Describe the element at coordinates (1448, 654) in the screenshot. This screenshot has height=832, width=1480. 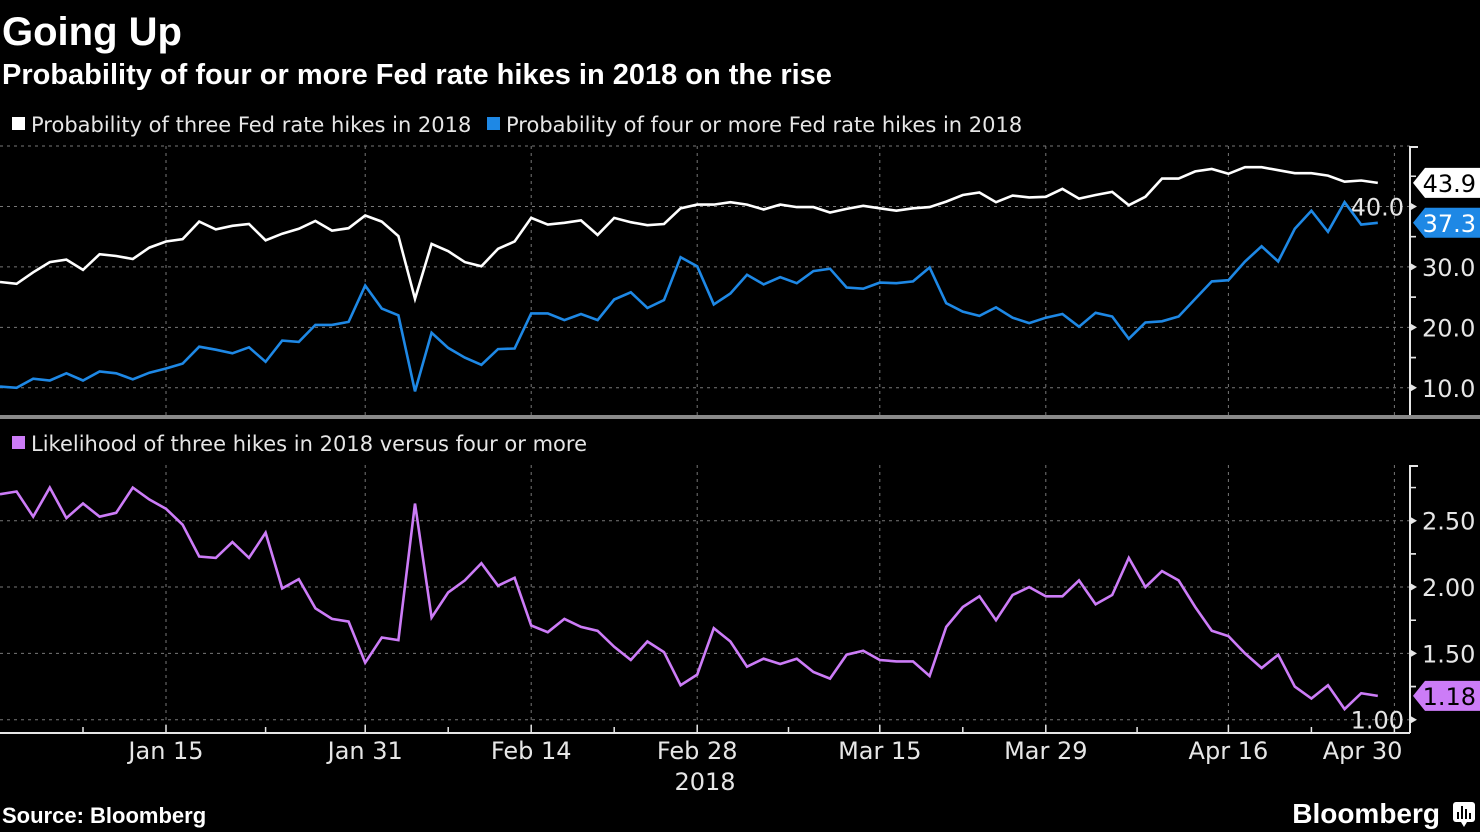
I see `y-tick-label: 1.50` at that location.